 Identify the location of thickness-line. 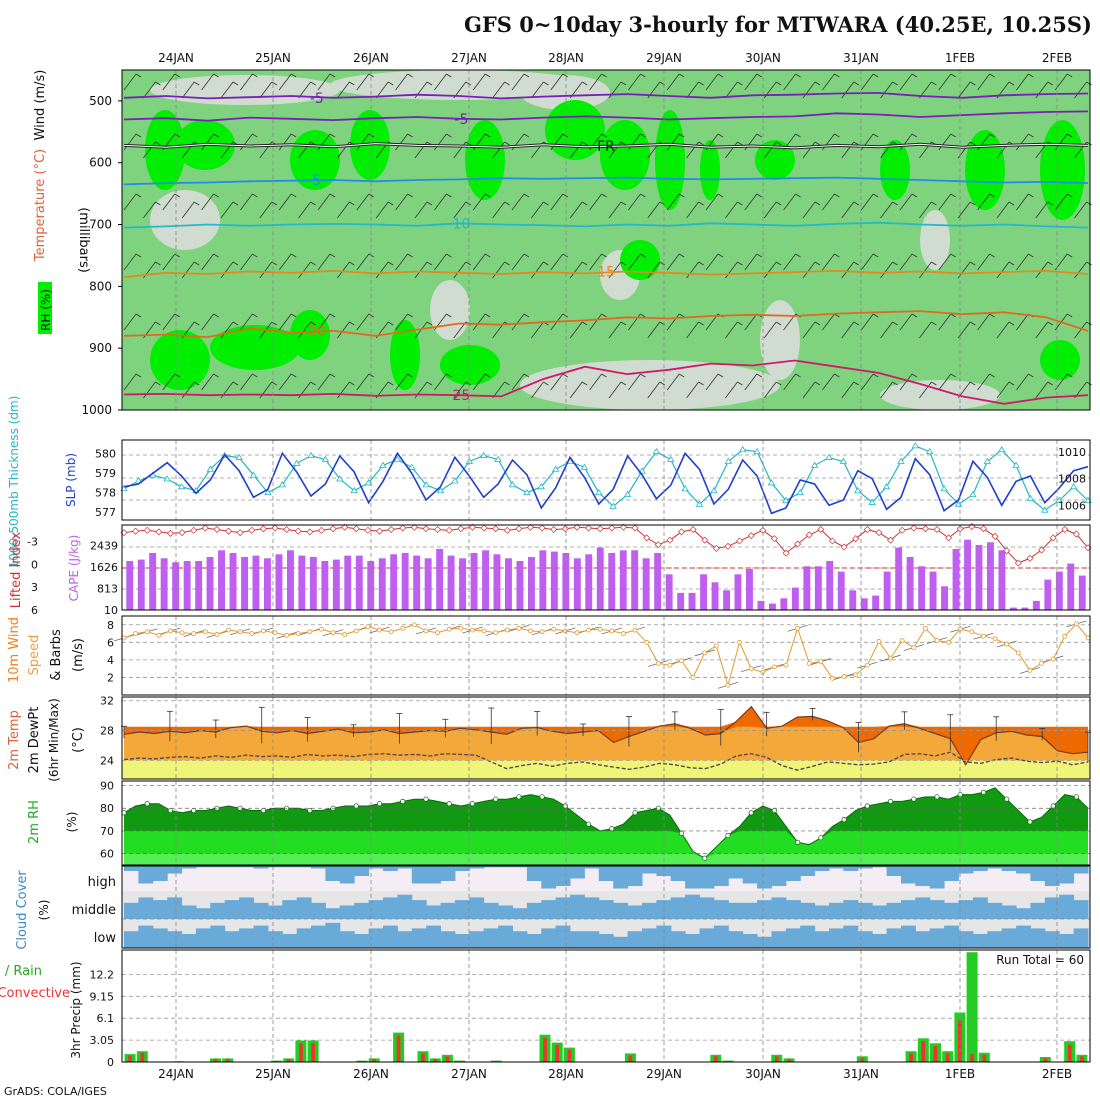
(606, 478).